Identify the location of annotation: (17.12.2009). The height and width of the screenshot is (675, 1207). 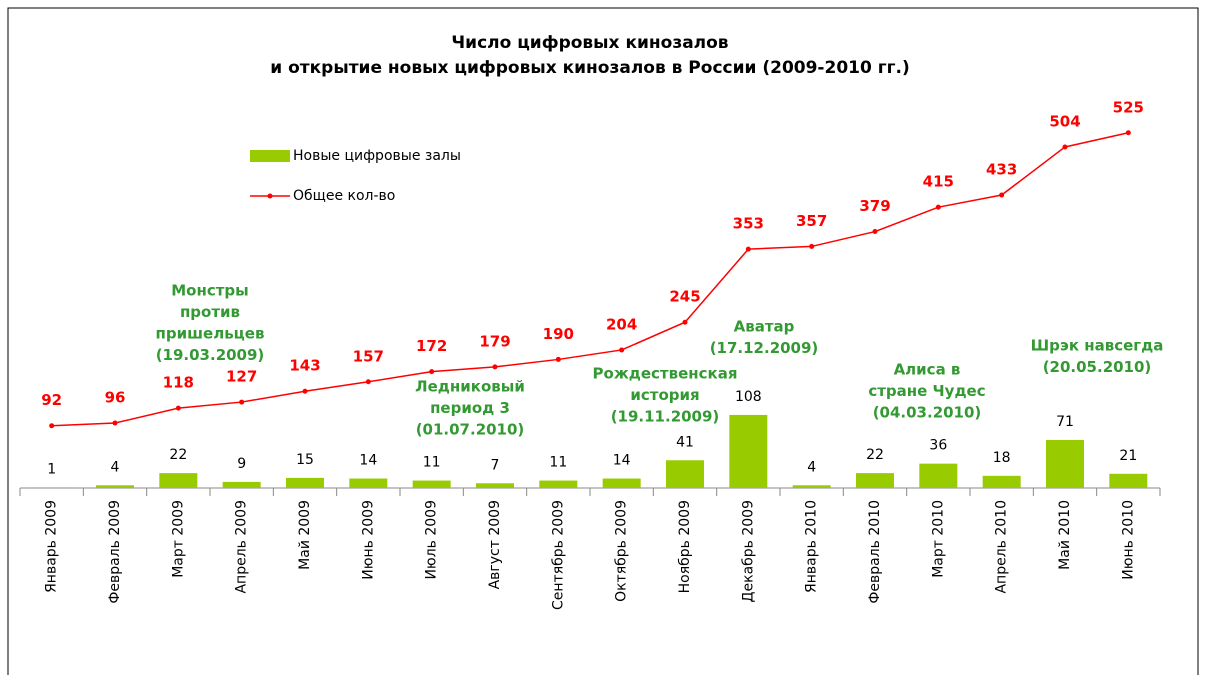
(764, 348).